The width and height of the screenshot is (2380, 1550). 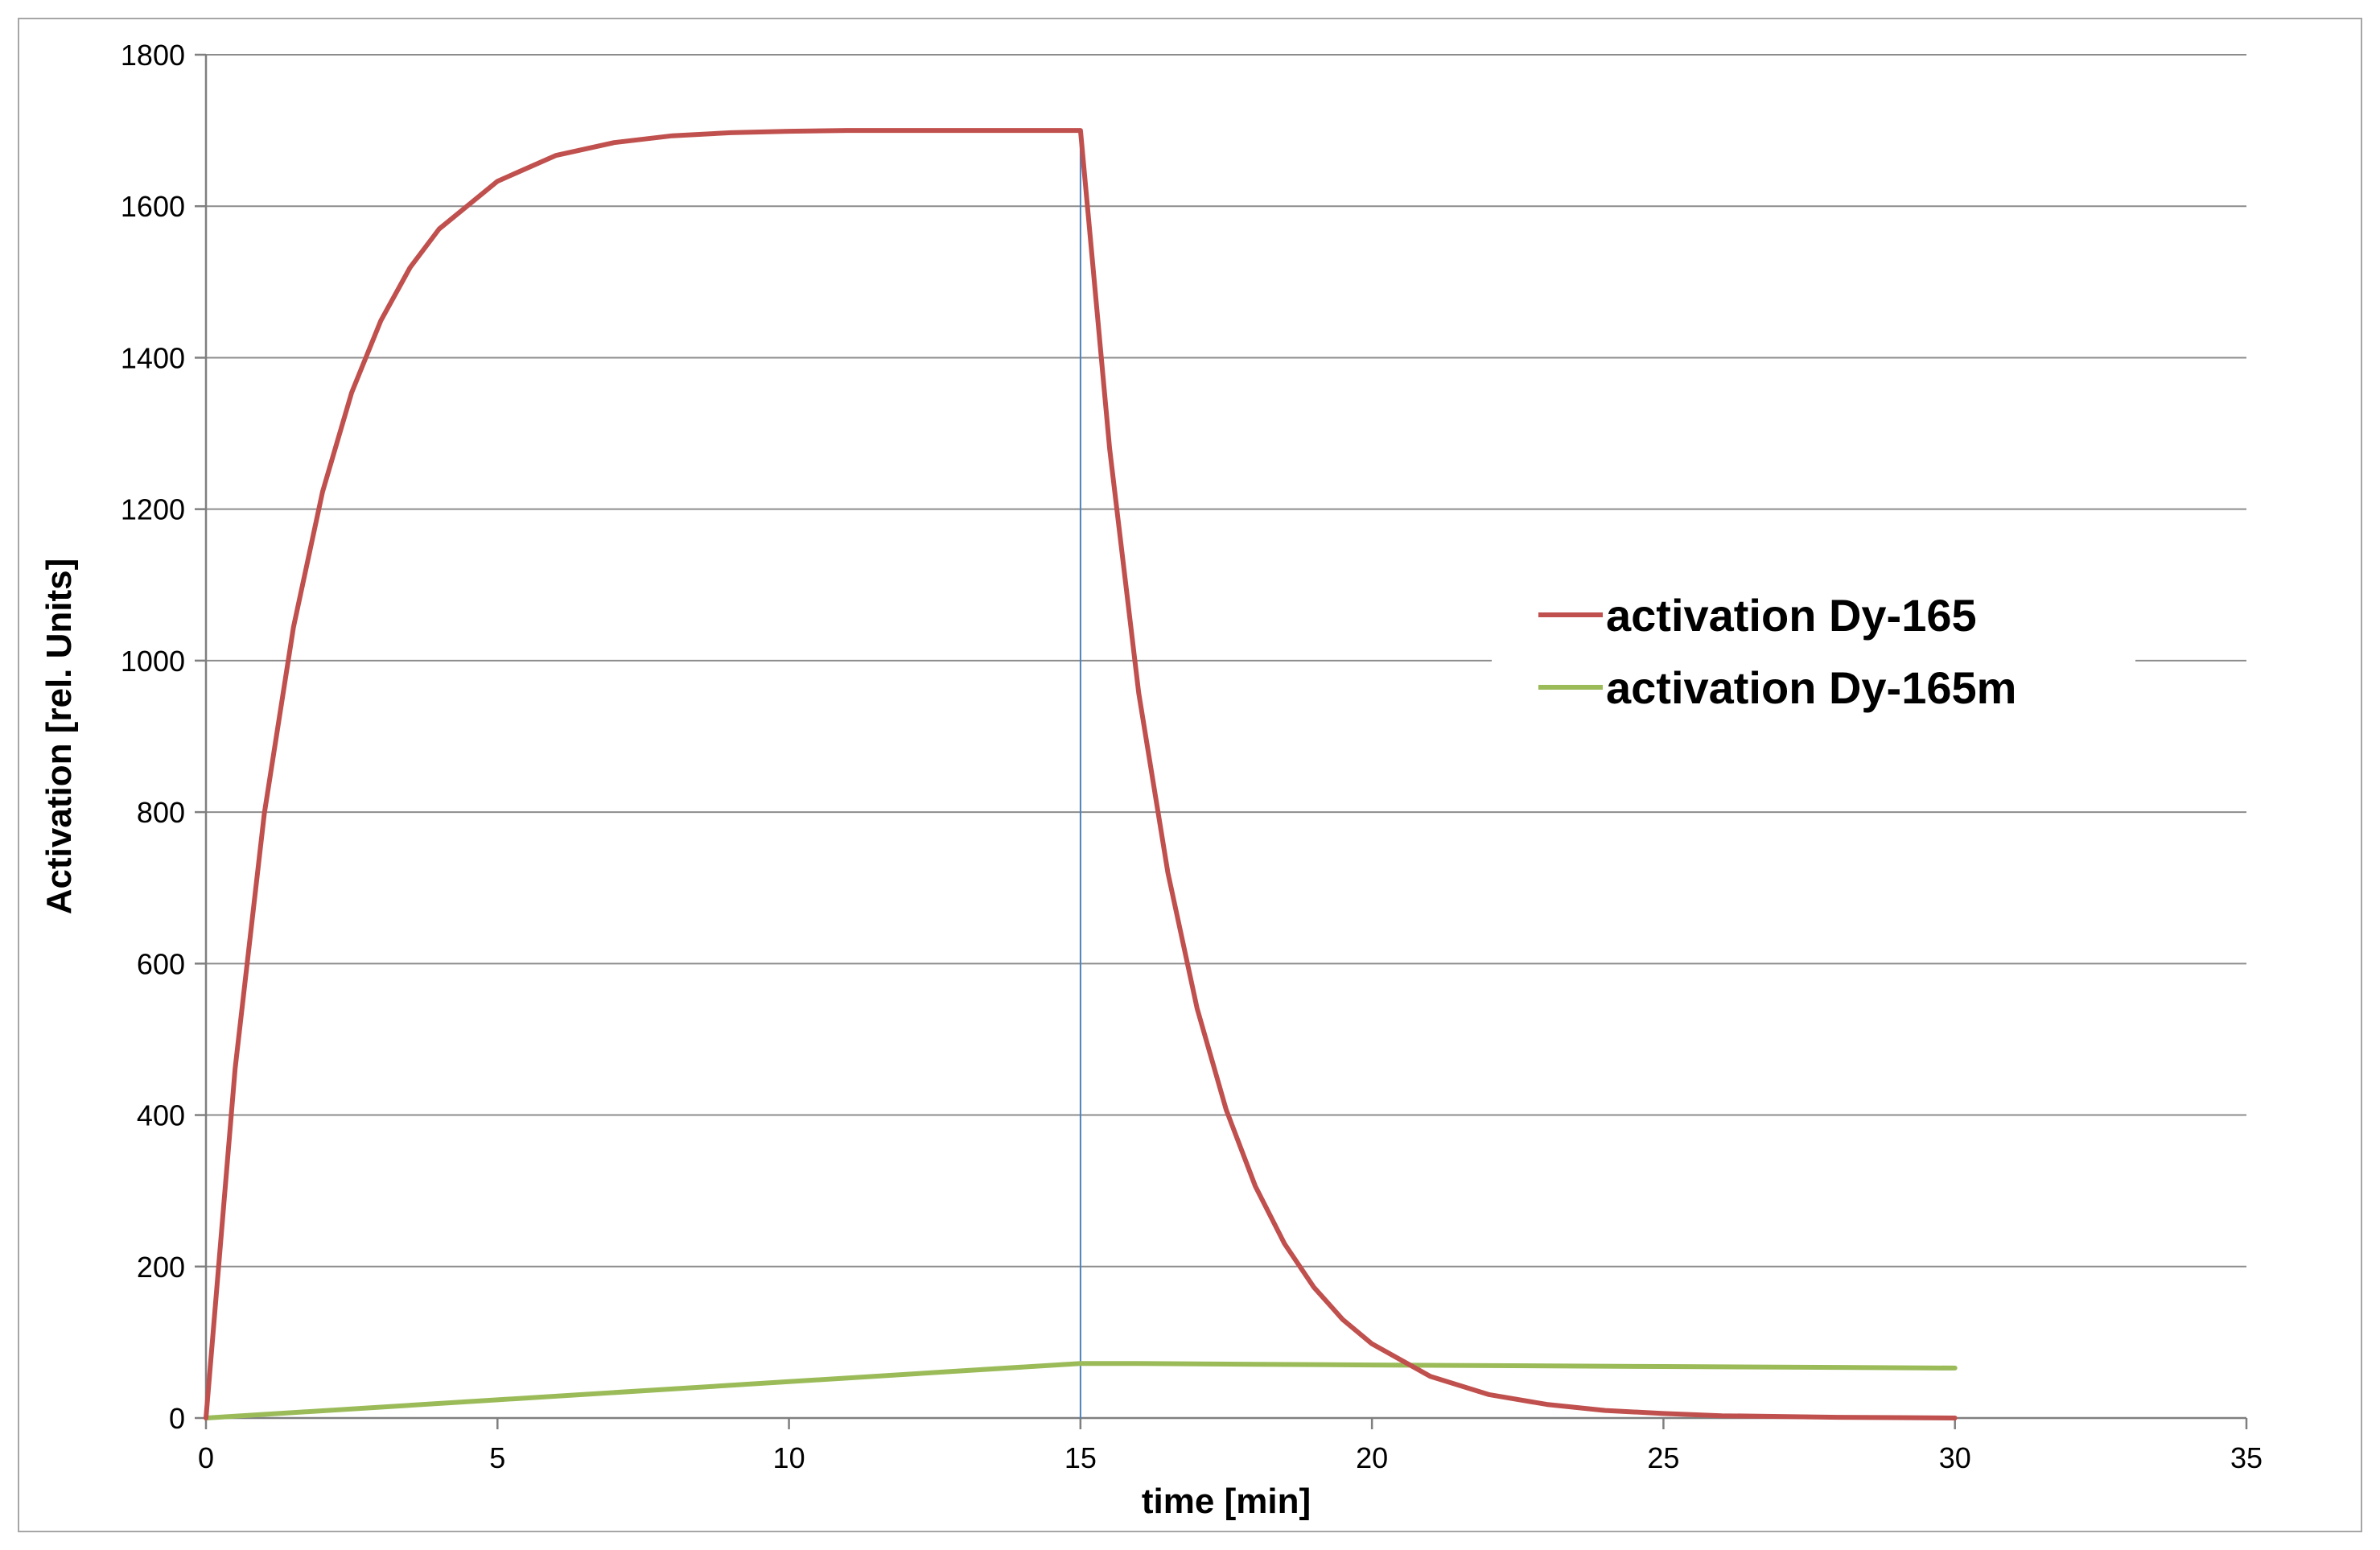 I want to click on x-tick-label-15: 15, so click(x=1080, y=1458).